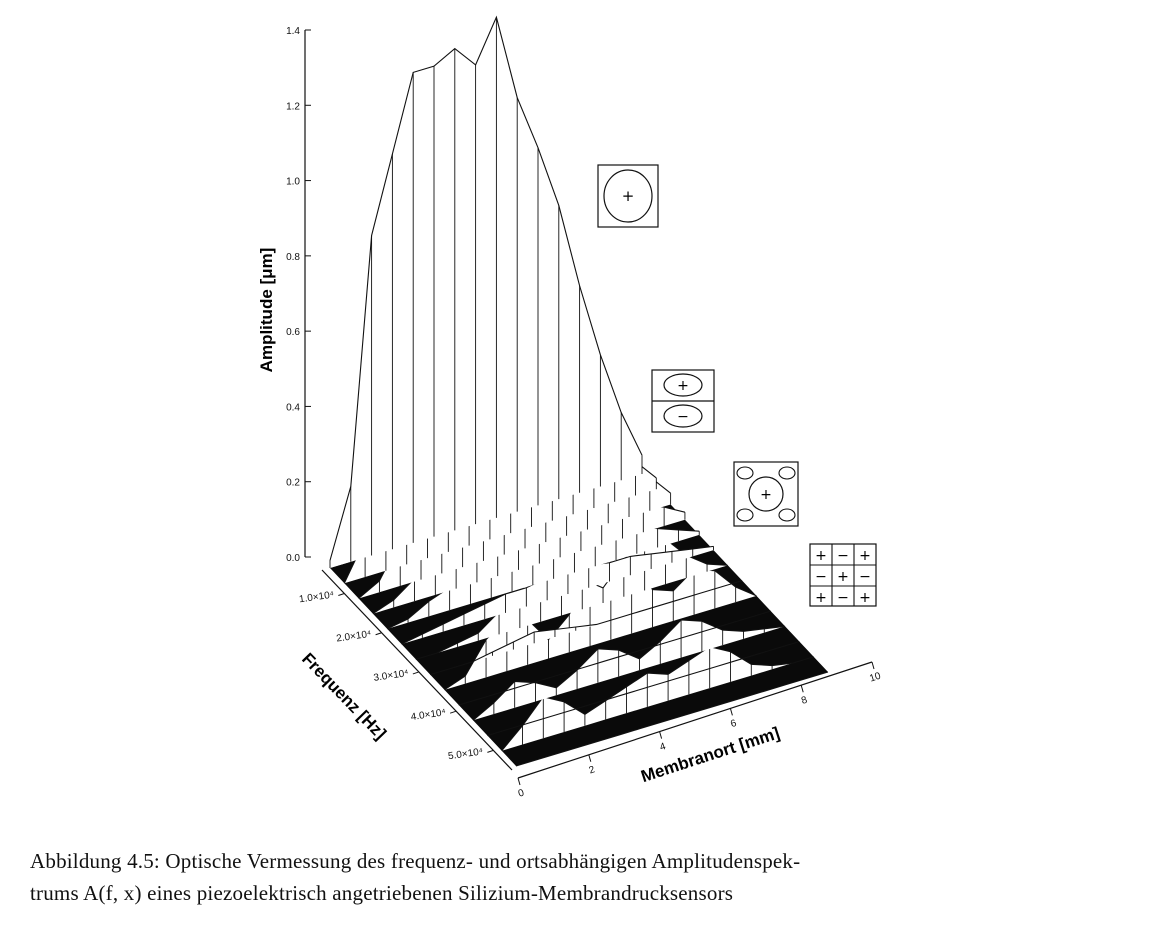  I want to click on mode-shape-2: + −, so click(683, 401).